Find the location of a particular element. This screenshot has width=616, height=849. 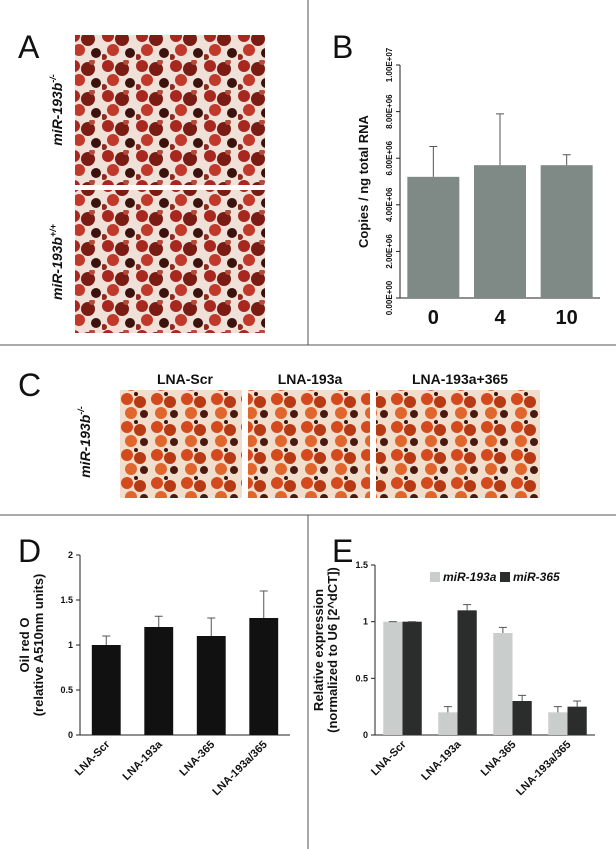

x-tick-label: 4 is located at coordinates (500, 318).